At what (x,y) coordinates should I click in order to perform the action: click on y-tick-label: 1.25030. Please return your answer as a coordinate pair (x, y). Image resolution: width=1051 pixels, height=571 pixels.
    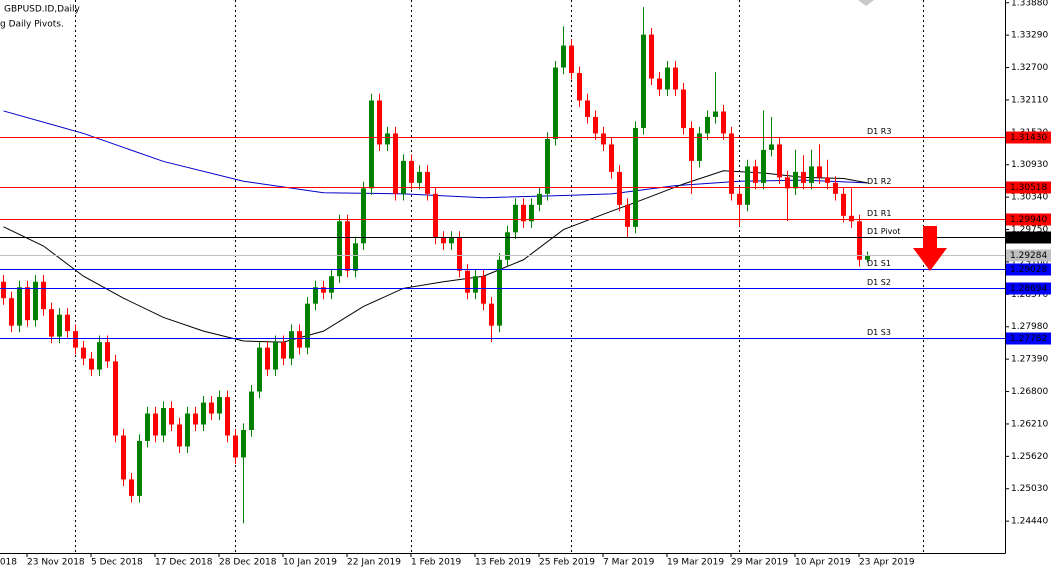
    Looking at the image, I should click on (1029, 489).